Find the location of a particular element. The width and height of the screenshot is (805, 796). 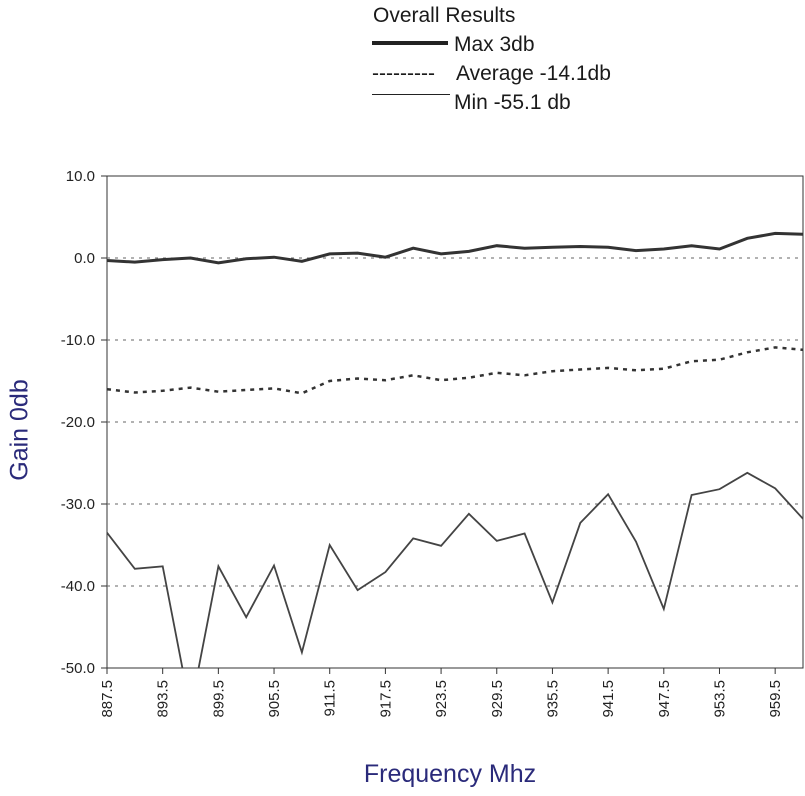

x-tick-label: 899.5 is located at coordinates (218, 699).